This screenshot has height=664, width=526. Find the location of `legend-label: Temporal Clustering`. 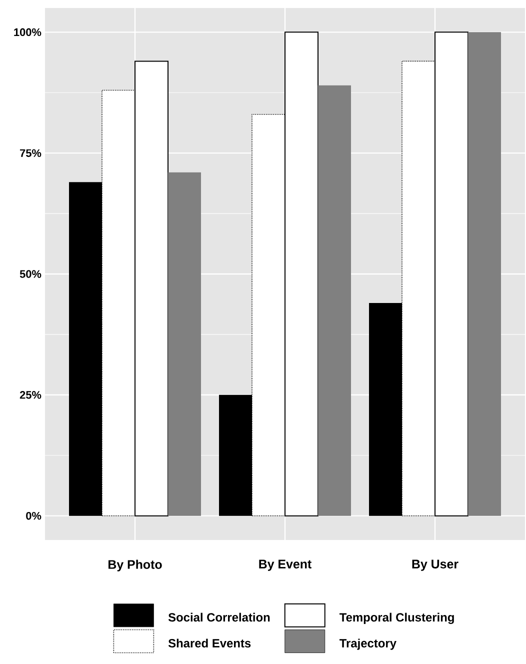

legend-label: Temporal Clustering is located at coordinates (397, 618).